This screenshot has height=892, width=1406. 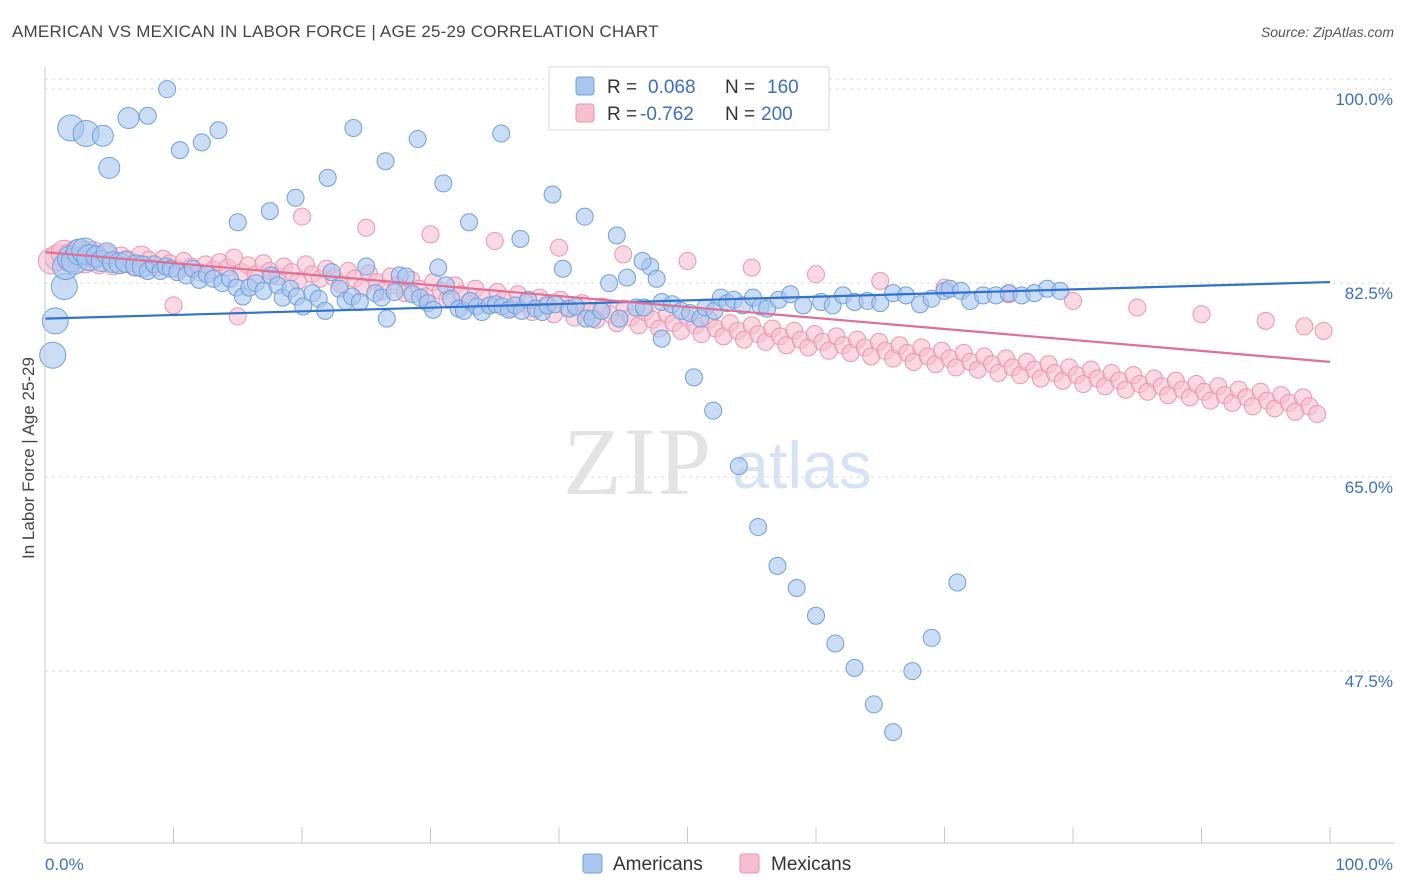 I want to click on trend-layer, so click(x=687, y=307).